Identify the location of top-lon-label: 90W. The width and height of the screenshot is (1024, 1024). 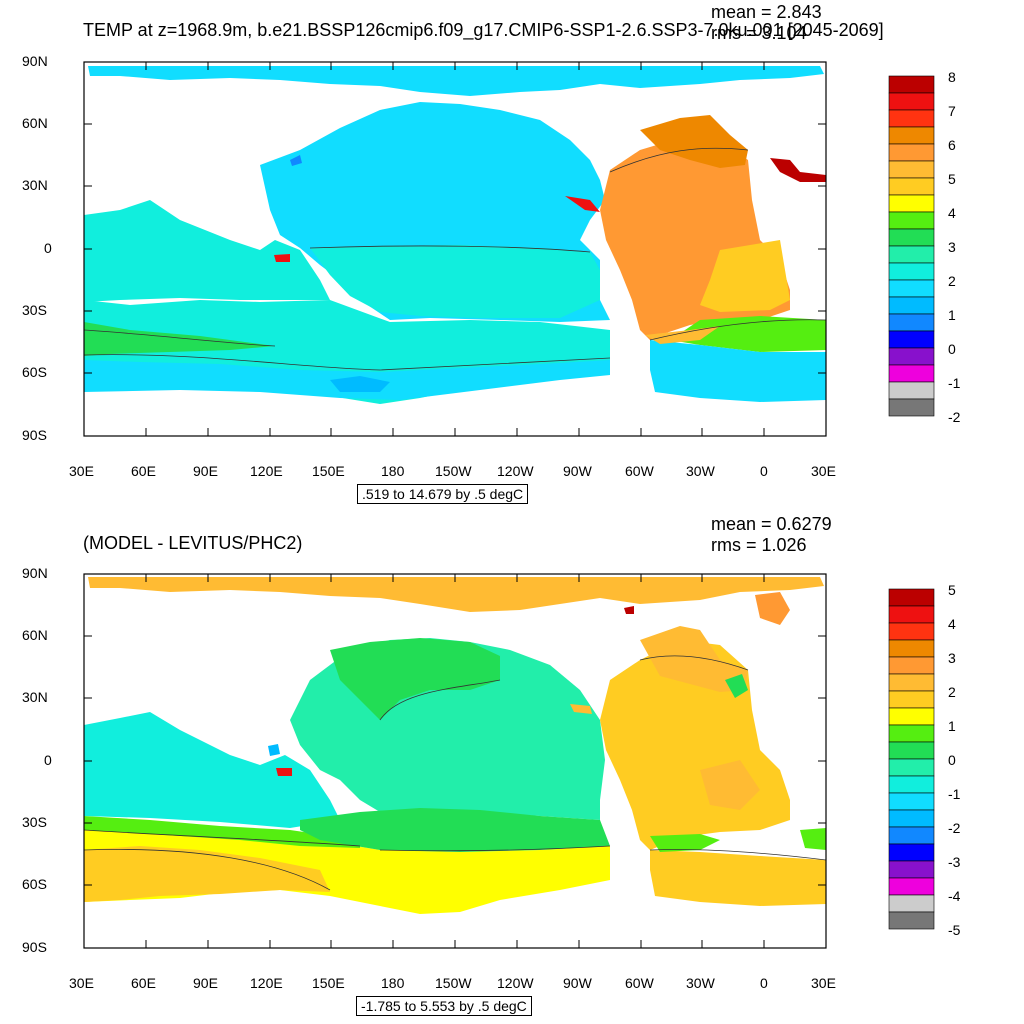
(577, 471).